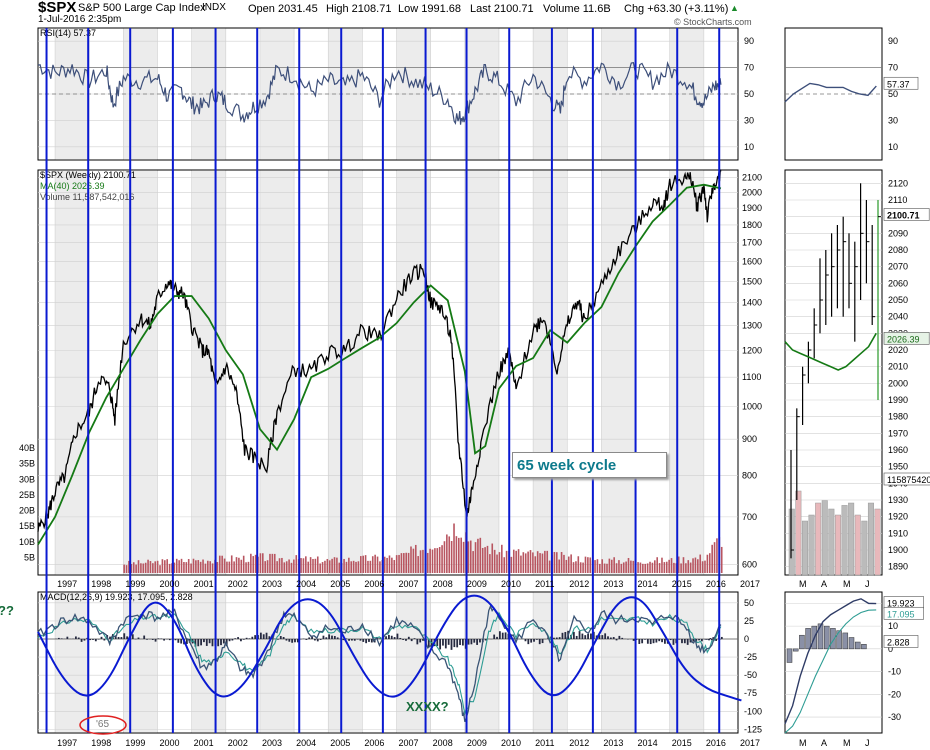 The height and width of the screenshot is (750, 930). What do you see at coordinates (830, 671) in the screenshot?
I see `right-signal-line` at bounding box center [830, 671].